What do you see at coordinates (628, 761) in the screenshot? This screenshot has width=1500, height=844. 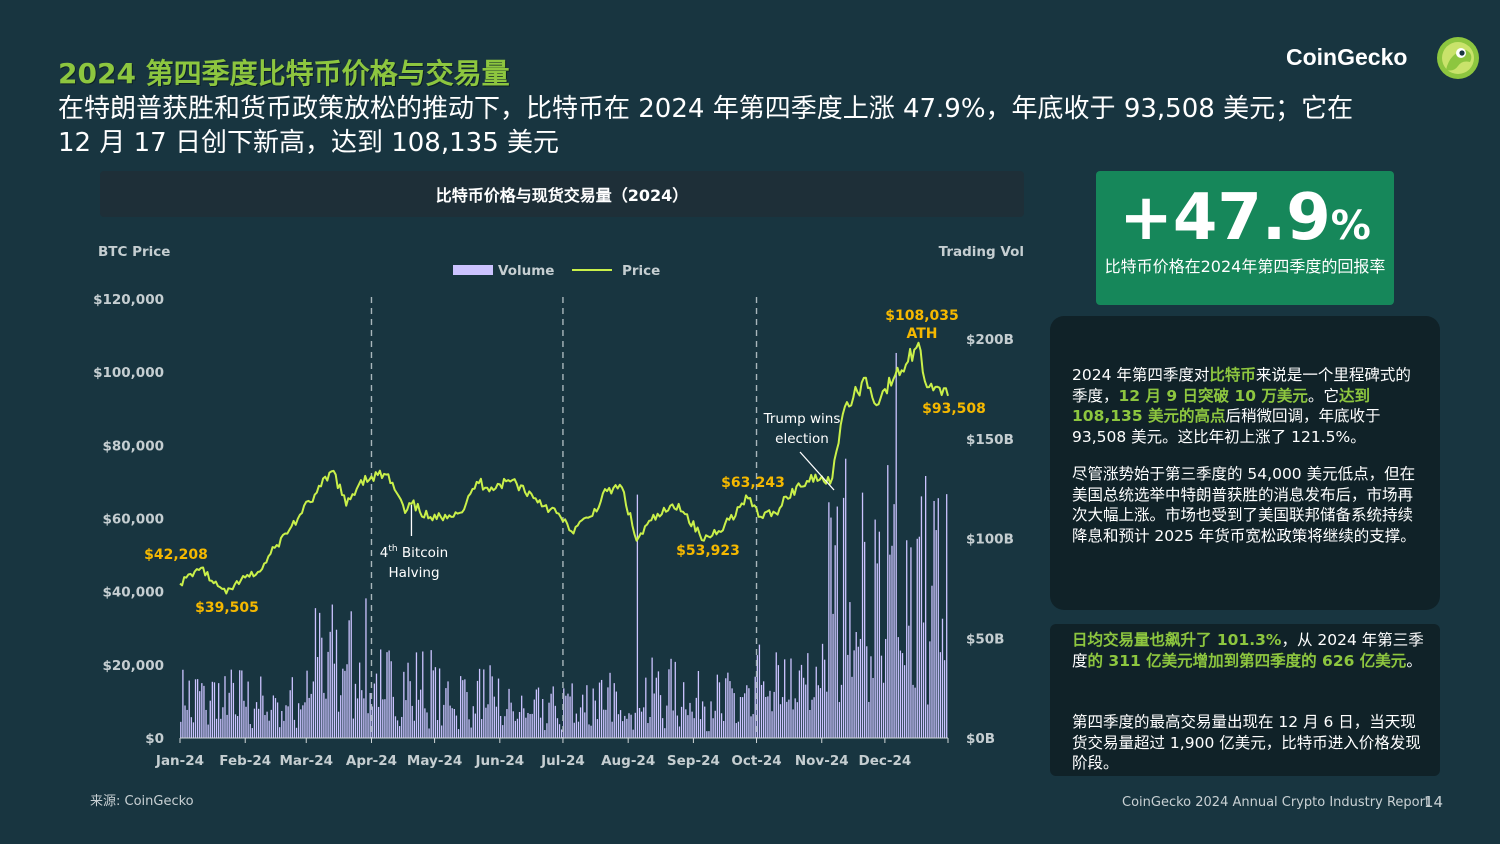 I see `x-tick-label: Aug-24` at bounding box center [628, 761].